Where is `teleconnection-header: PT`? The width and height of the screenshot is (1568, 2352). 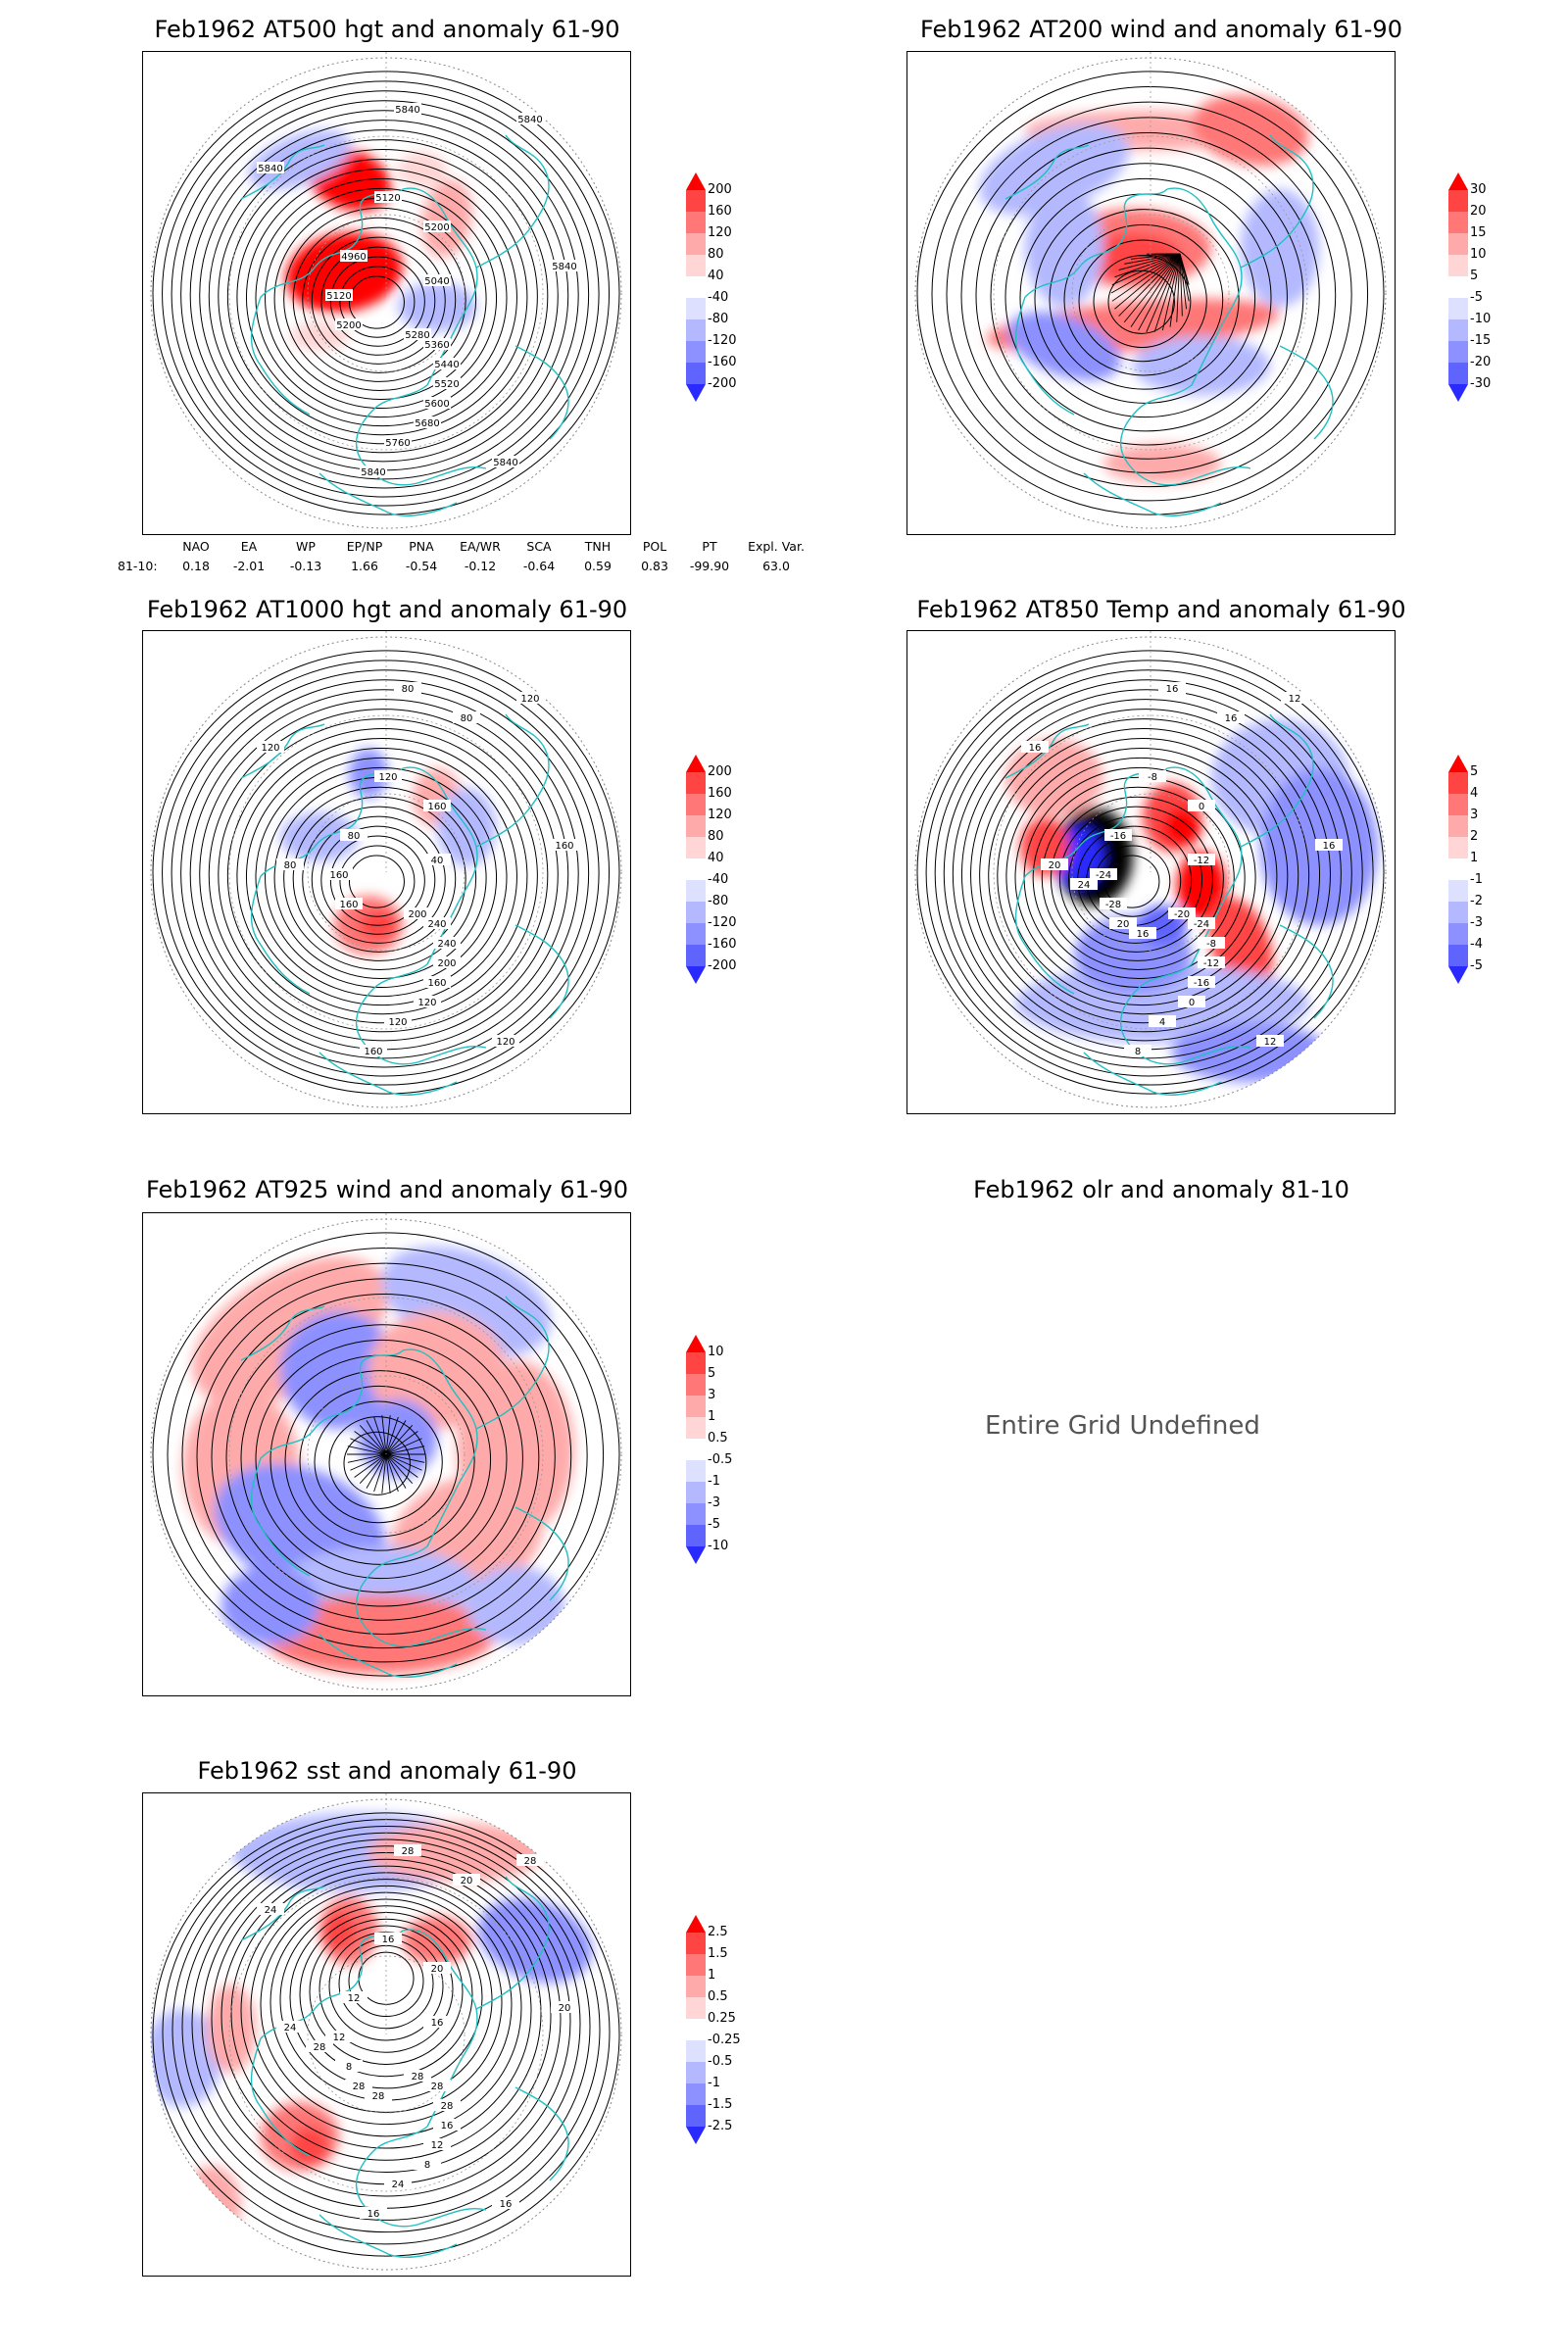 teleconnection-header: PT is located at coordinates (709, 546).